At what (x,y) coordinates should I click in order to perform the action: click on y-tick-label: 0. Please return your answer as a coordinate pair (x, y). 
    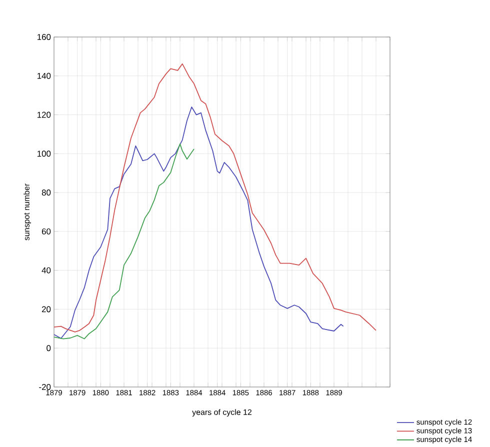
    Looking at the image, I should click on (48, 348).